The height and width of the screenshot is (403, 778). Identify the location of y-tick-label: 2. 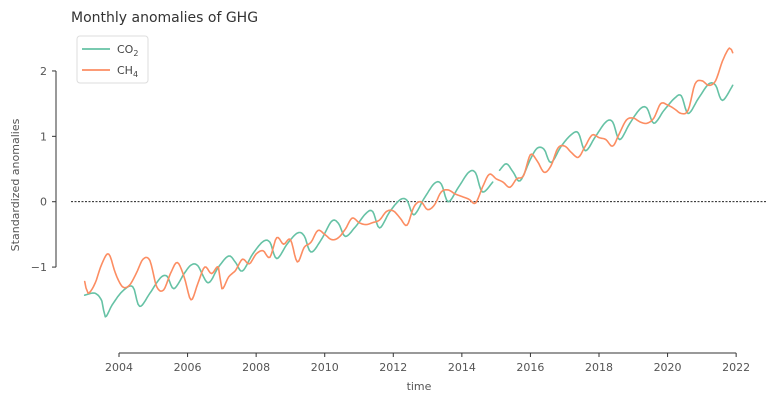
(43, 71).